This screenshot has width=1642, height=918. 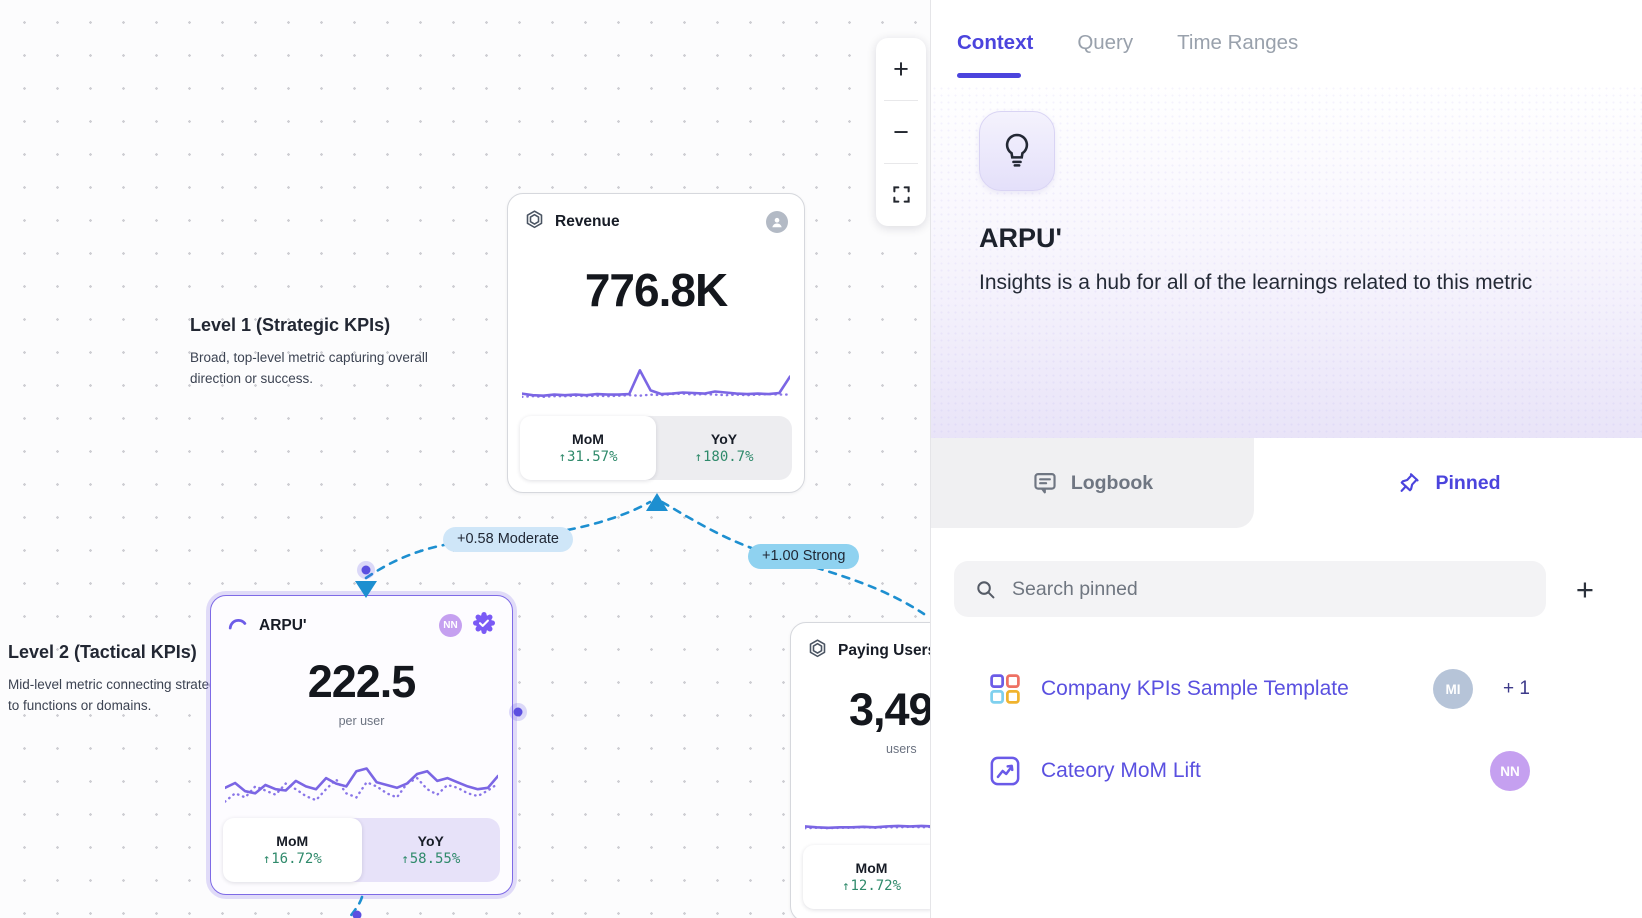 I want to click on add-pinned-button: +, so click(x=1584, y=589).